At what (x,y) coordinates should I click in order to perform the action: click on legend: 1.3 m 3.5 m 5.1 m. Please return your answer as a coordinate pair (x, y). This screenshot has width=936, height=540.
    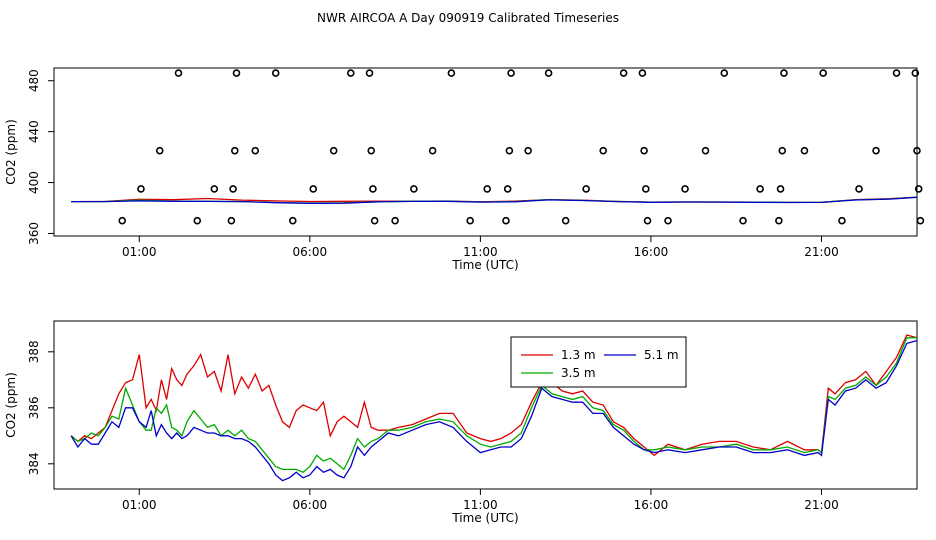
    Looking at the image, I should click on (598, 362).